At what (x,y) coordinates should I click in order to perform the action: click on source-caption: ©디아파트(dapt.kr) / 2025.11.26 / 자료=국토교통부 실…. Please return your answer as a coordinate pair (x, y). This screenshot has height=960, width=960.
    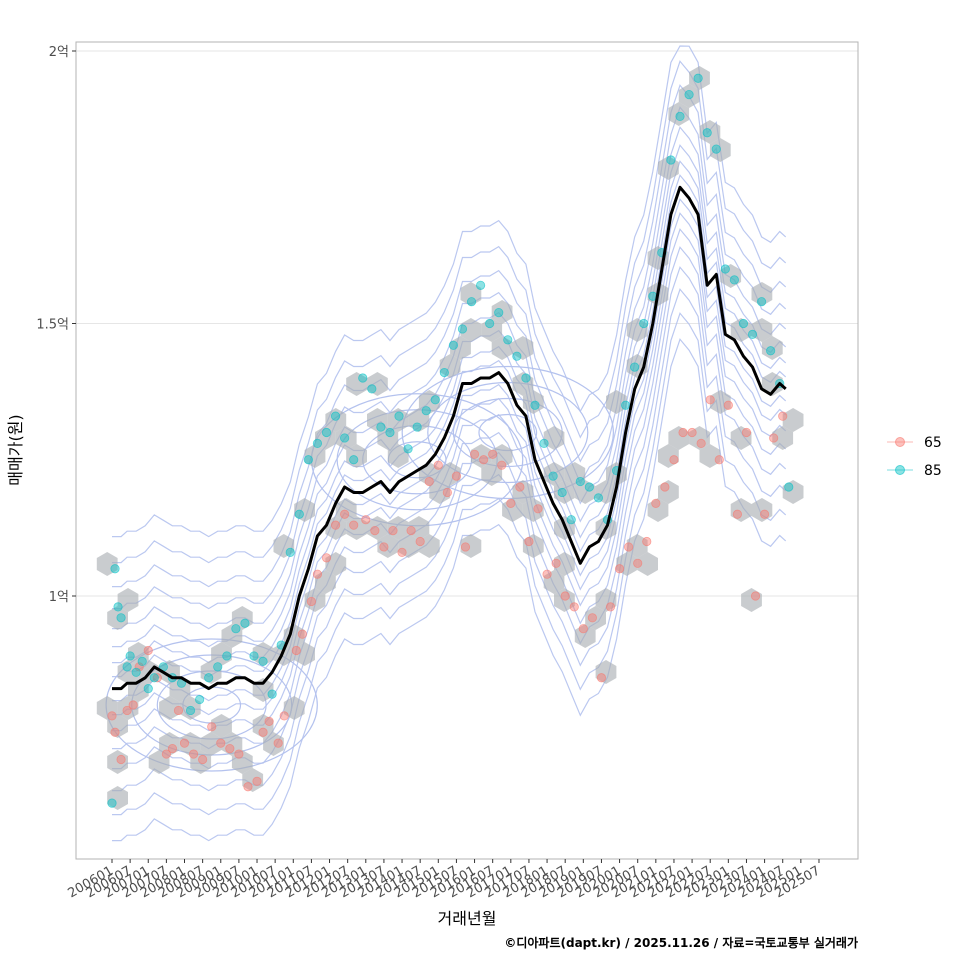
    Looking at the image, I should click on (681, 942).